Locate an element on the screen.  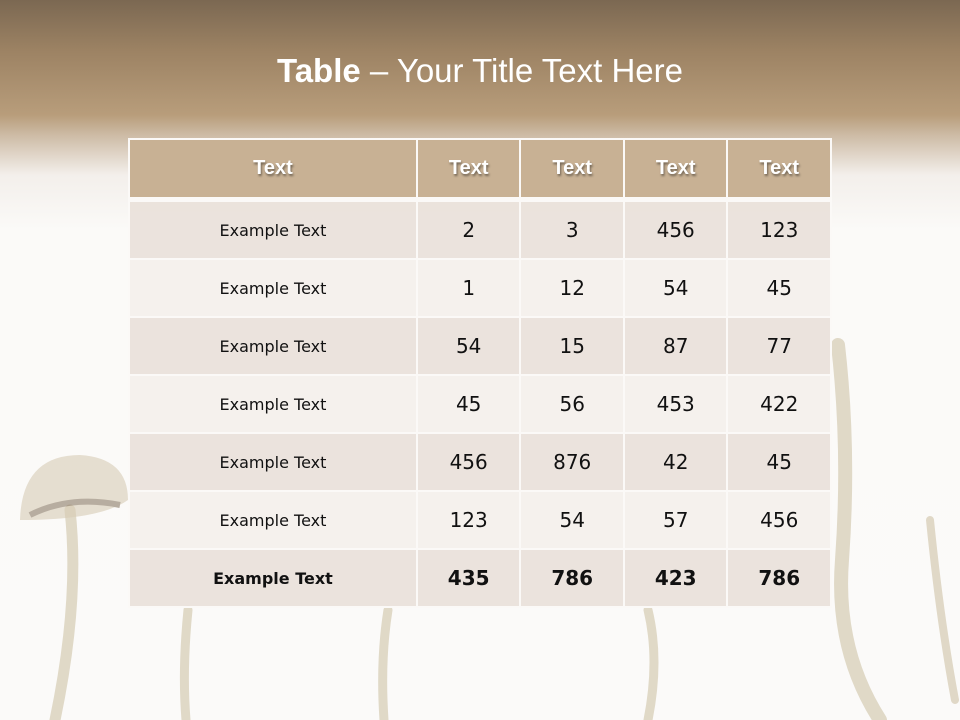
value-cell: 423 is located at coordinates (675, 578).